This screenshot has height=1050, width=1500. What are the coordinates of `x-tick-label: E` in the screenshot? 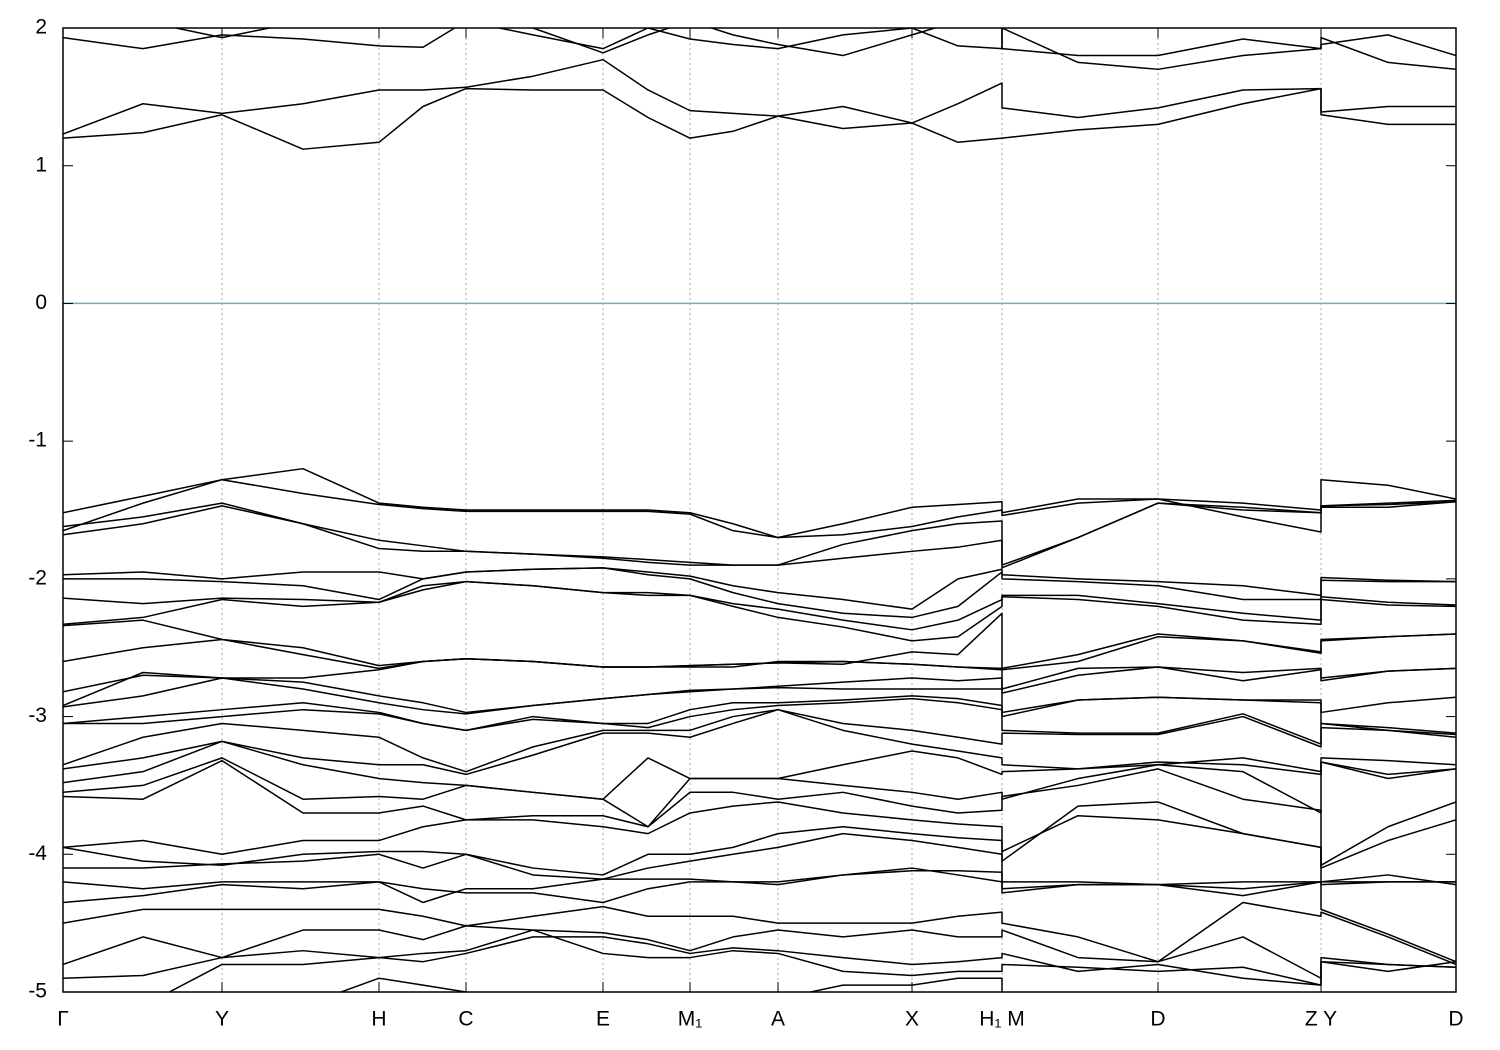 It's located at (603, 1019).